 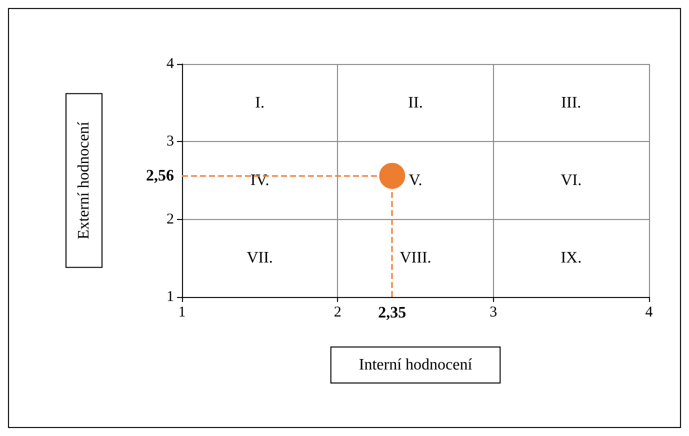 What do you see at coordinates (338, 312) in the screenshot?
I see `x-tick-label: 2` at bounding box center [338, 312].